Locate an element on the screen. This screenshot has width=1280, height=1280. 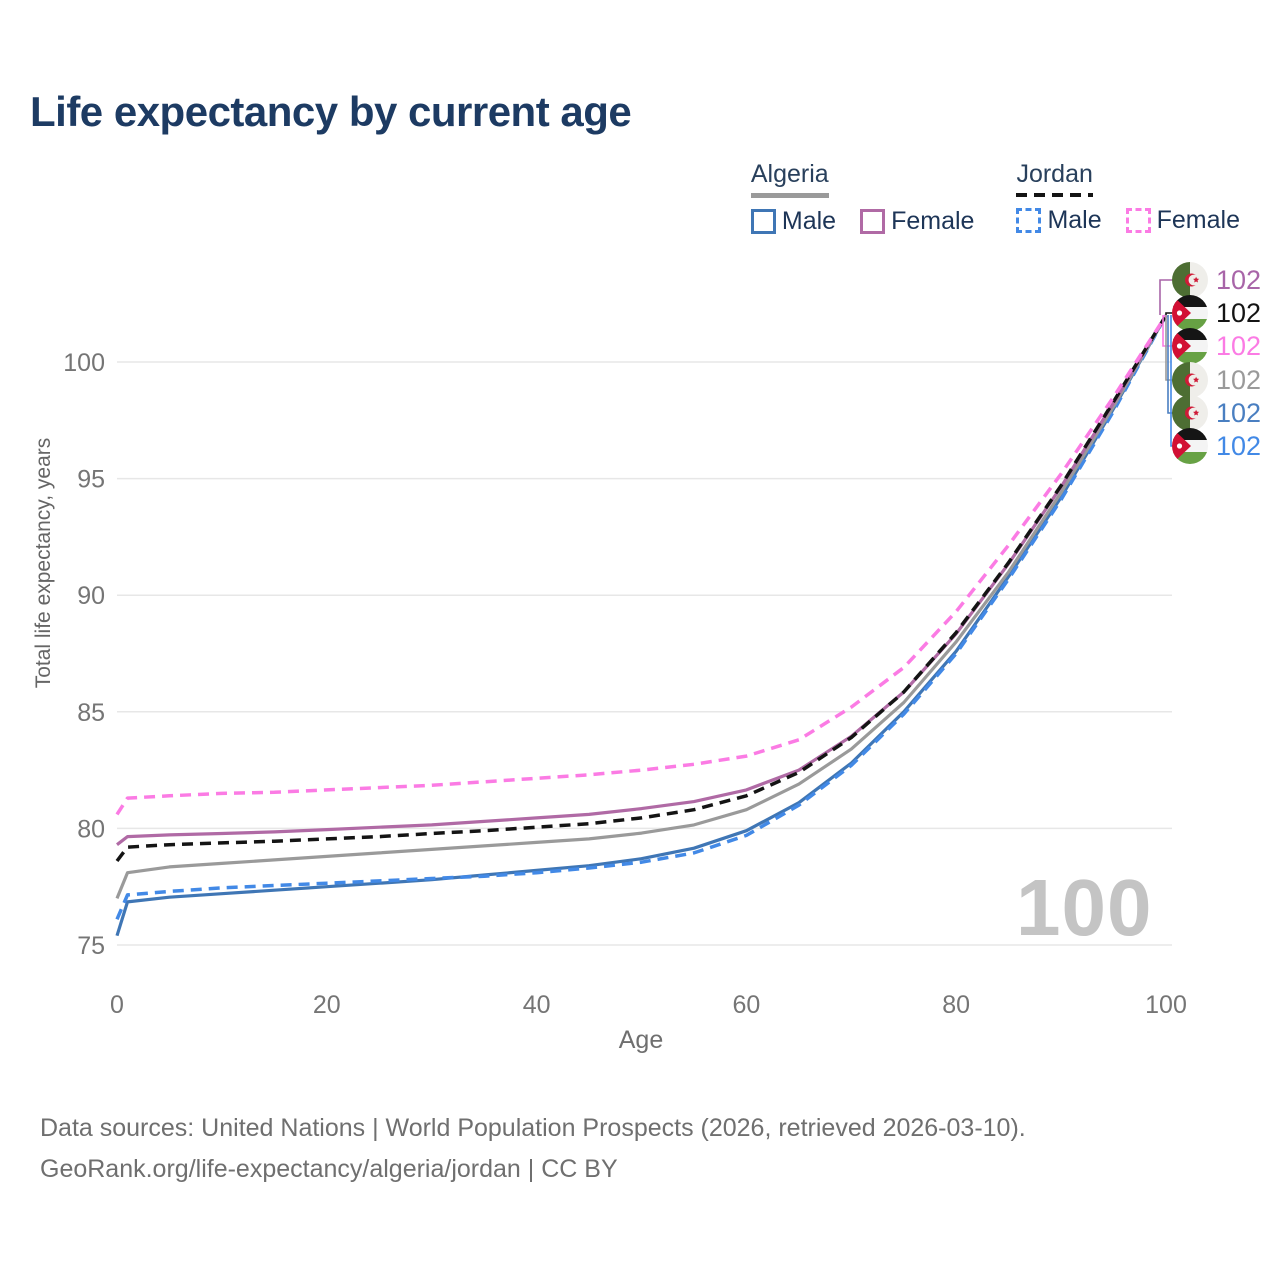
x-tick-label: 60 is located at coordinates (746, 1005).